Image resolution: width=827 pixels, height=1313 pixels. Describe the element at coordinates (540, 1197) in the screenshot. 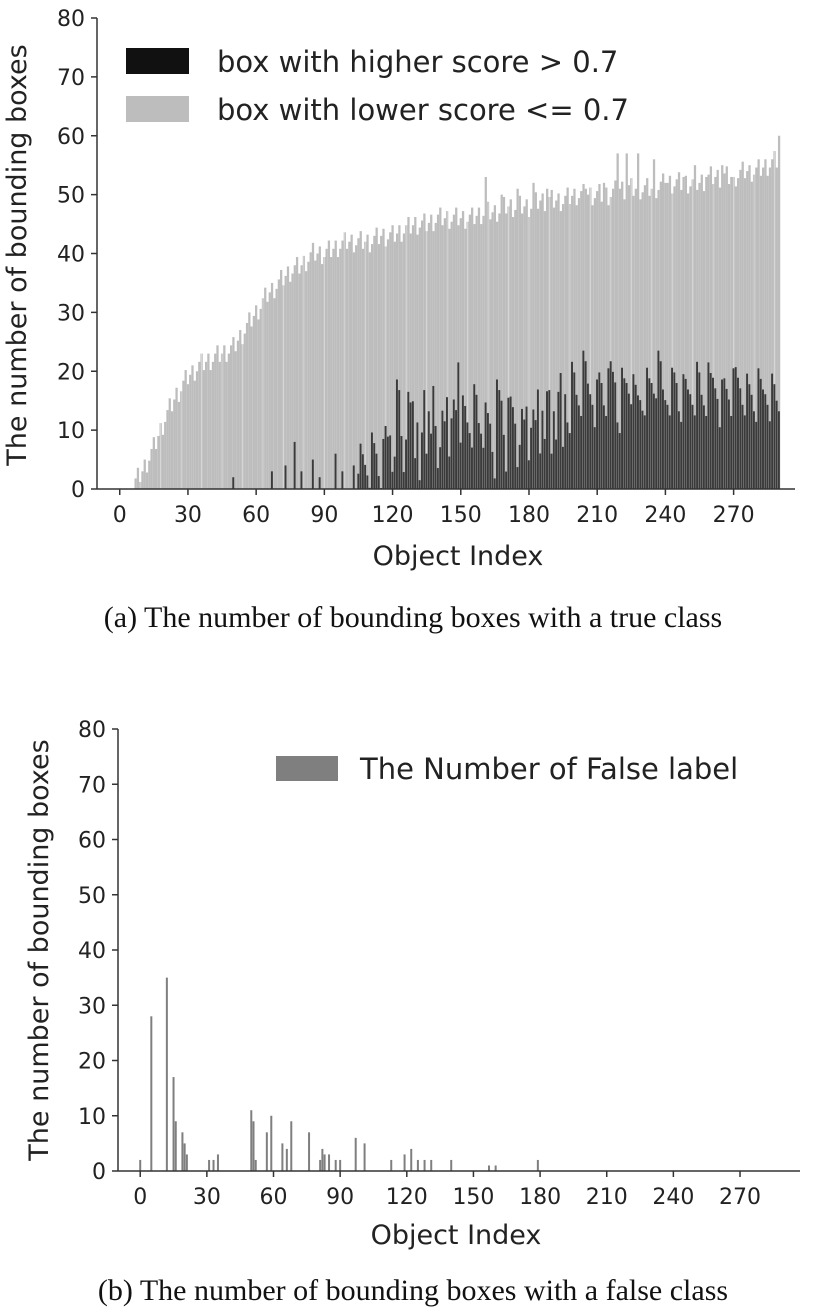

I see `x-tick-label: 180` at that location.